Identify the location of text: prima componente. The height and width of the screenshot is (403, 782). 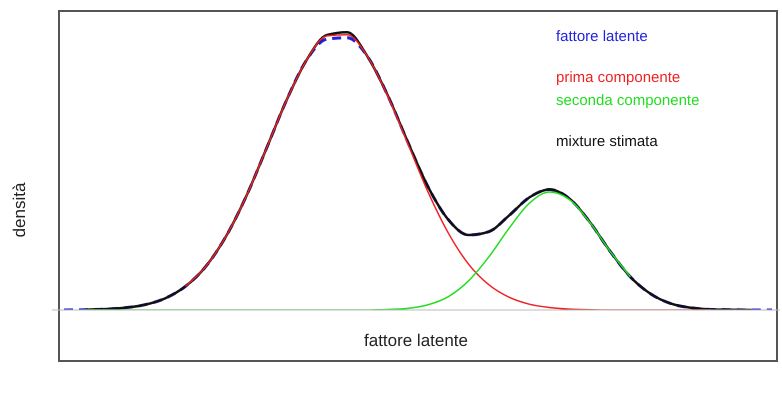
(619, 77).